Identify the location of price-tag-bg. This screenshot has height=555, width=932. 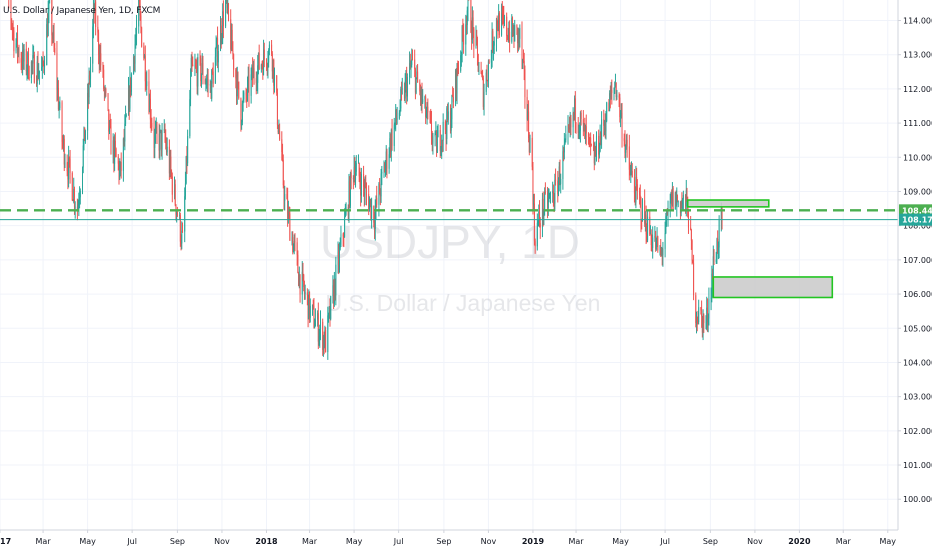
(915, 210).